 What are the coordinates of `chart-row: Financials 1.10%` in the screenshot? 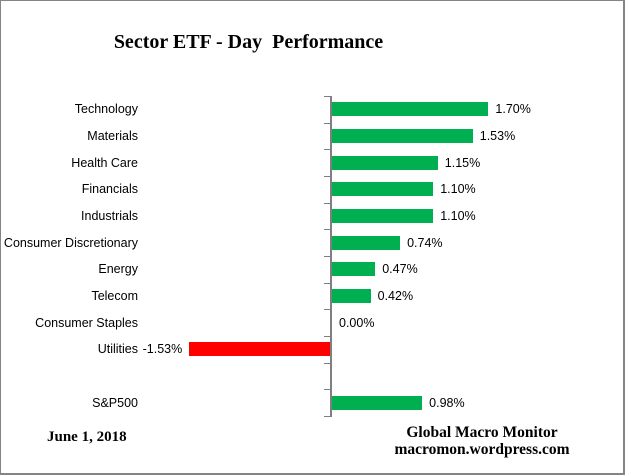 It's located at (312, 189).